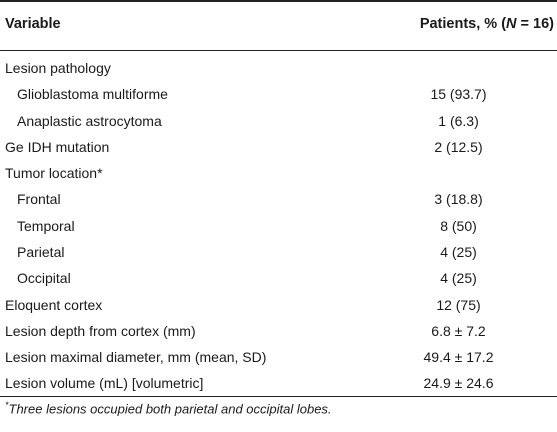 The image size is (557, 432). I want to click on row-value: 24.9 ± 24.6, so click(458, 383).